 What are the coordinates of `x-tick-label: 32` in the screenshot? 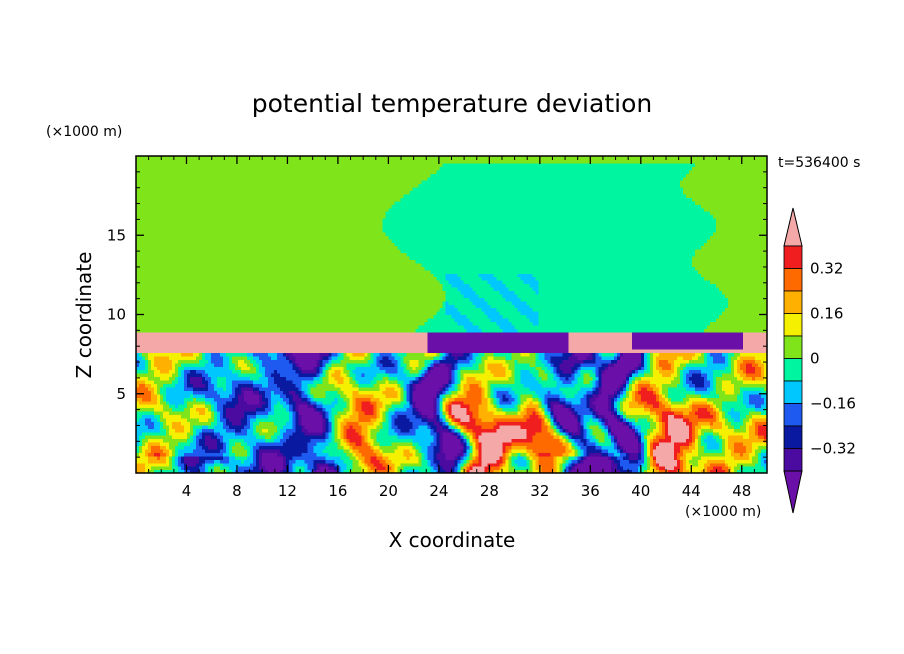 It's located at (539, 491).